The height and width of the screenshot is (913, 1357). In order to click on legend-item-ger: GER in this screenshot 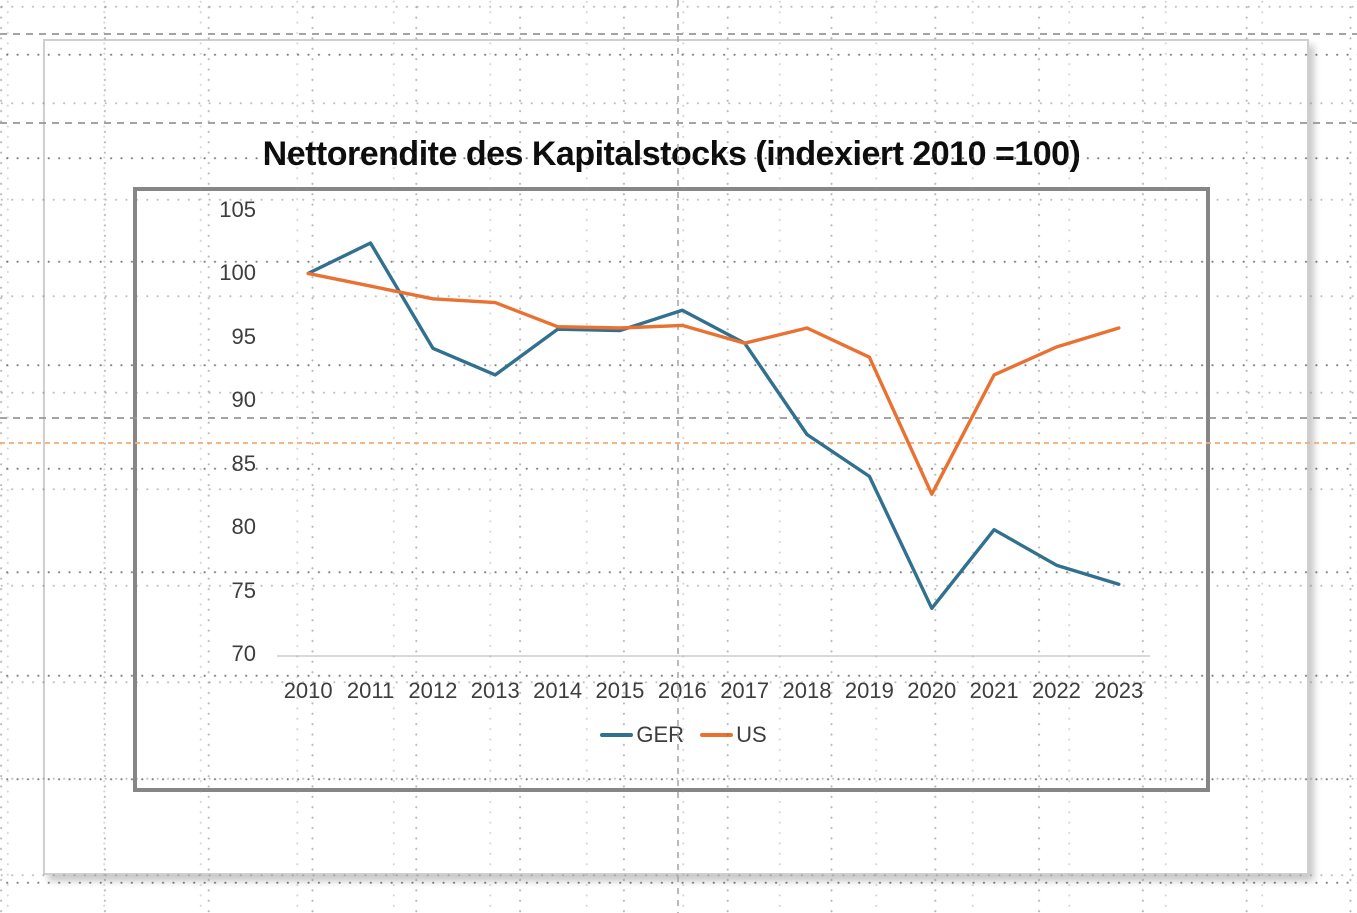, I will do `click(642, 735)`.